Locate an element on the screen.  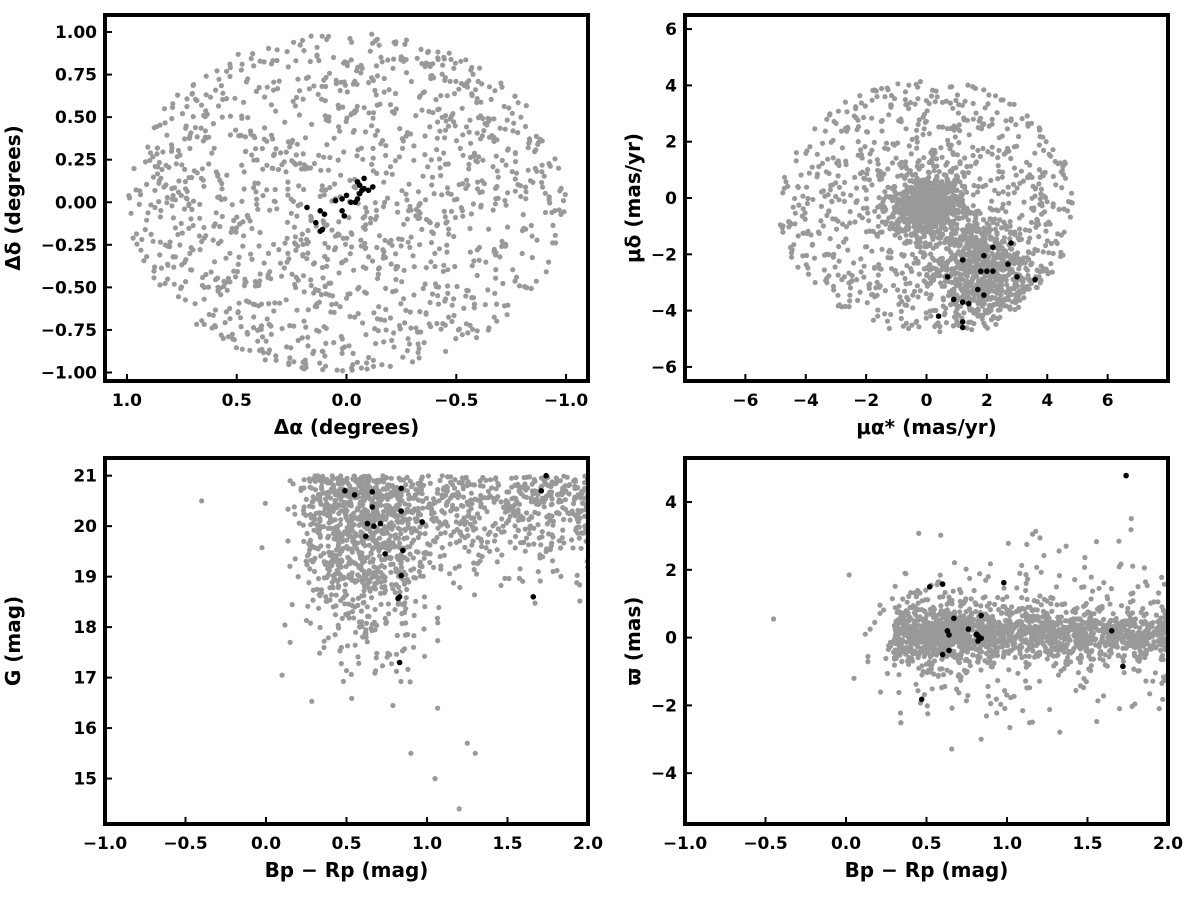
y-tick-label: −4 is located at coordinates (664, 312).